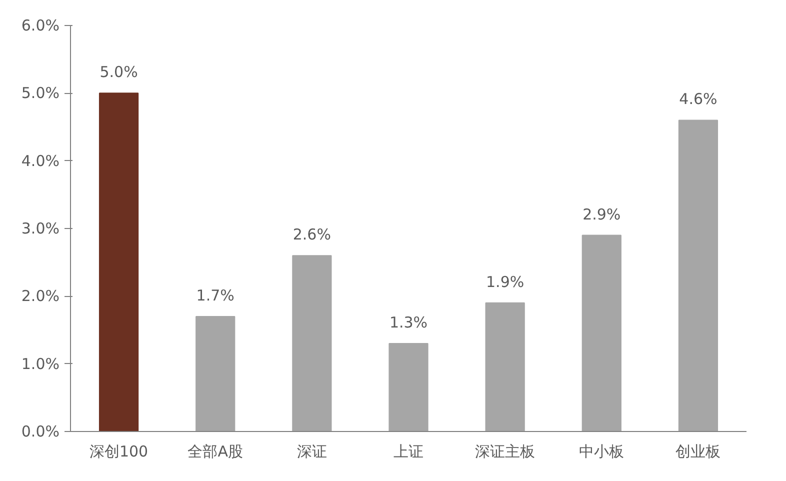 The image size is (786, 481). Describe the element at coordinates (408, 323) in the screenshot. I see `data-label: 1.3%` at that location.